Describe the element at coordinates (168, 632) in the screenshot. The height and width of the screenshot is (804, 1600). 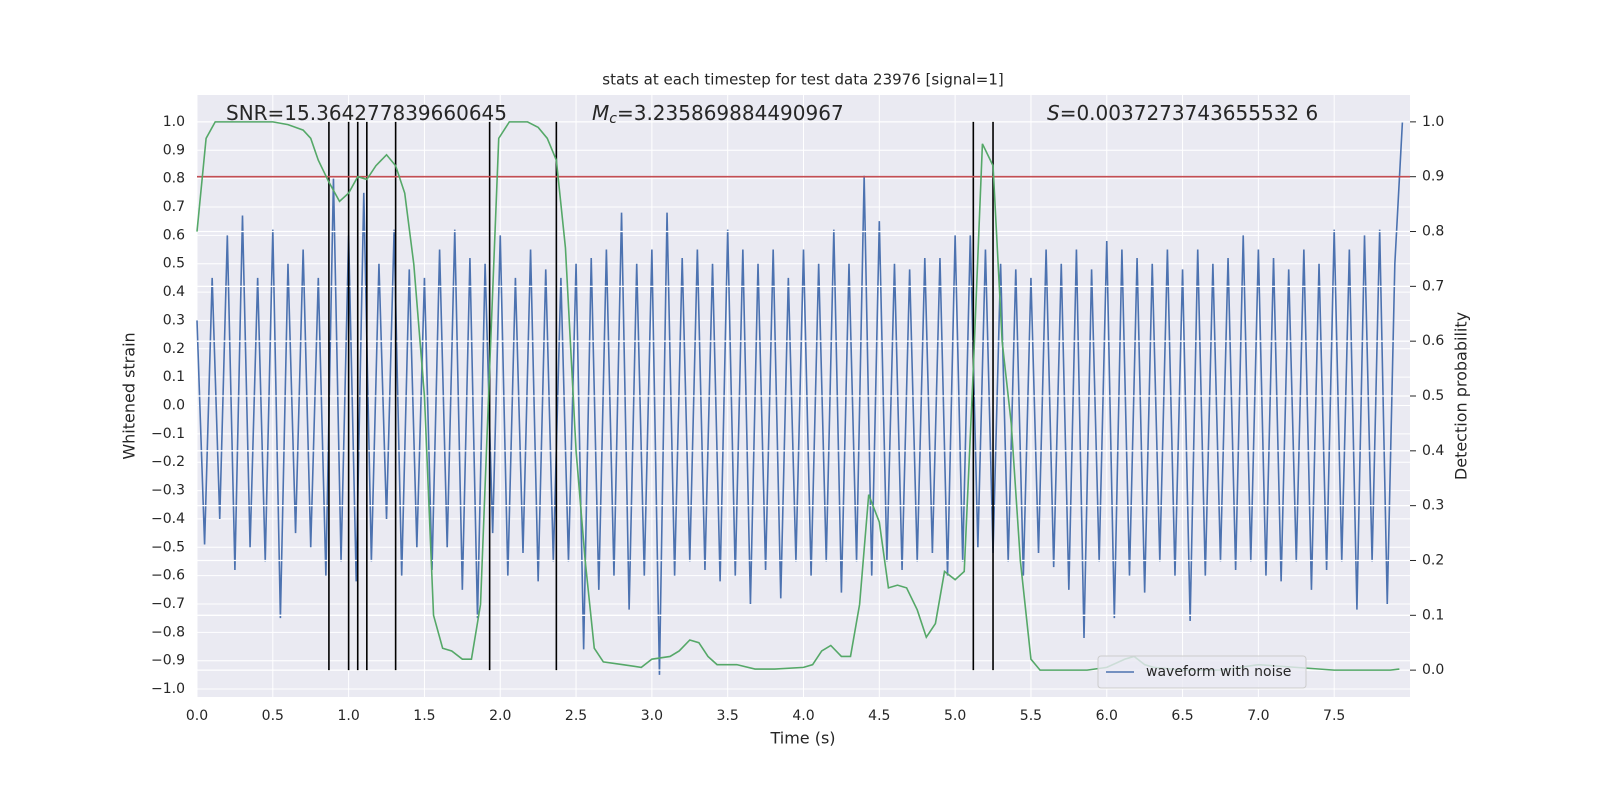
I see `y-tick-label: −0.8` at that location.